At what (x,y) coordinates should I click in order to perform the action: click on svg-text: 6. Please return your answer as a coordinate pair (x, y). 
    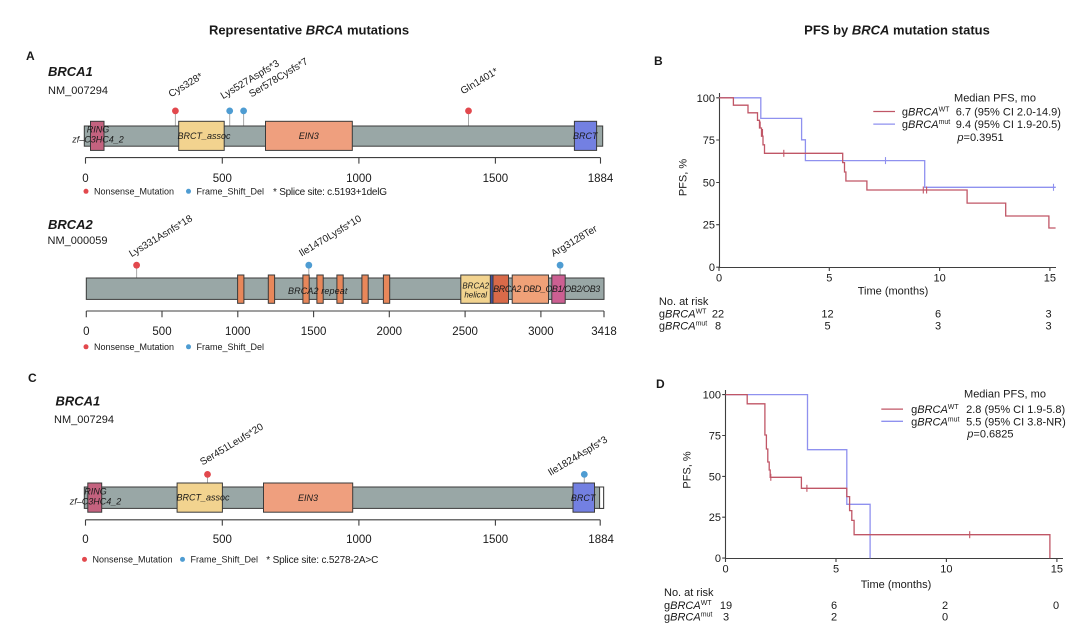
    Looking at the image, I should click on (938, 315).